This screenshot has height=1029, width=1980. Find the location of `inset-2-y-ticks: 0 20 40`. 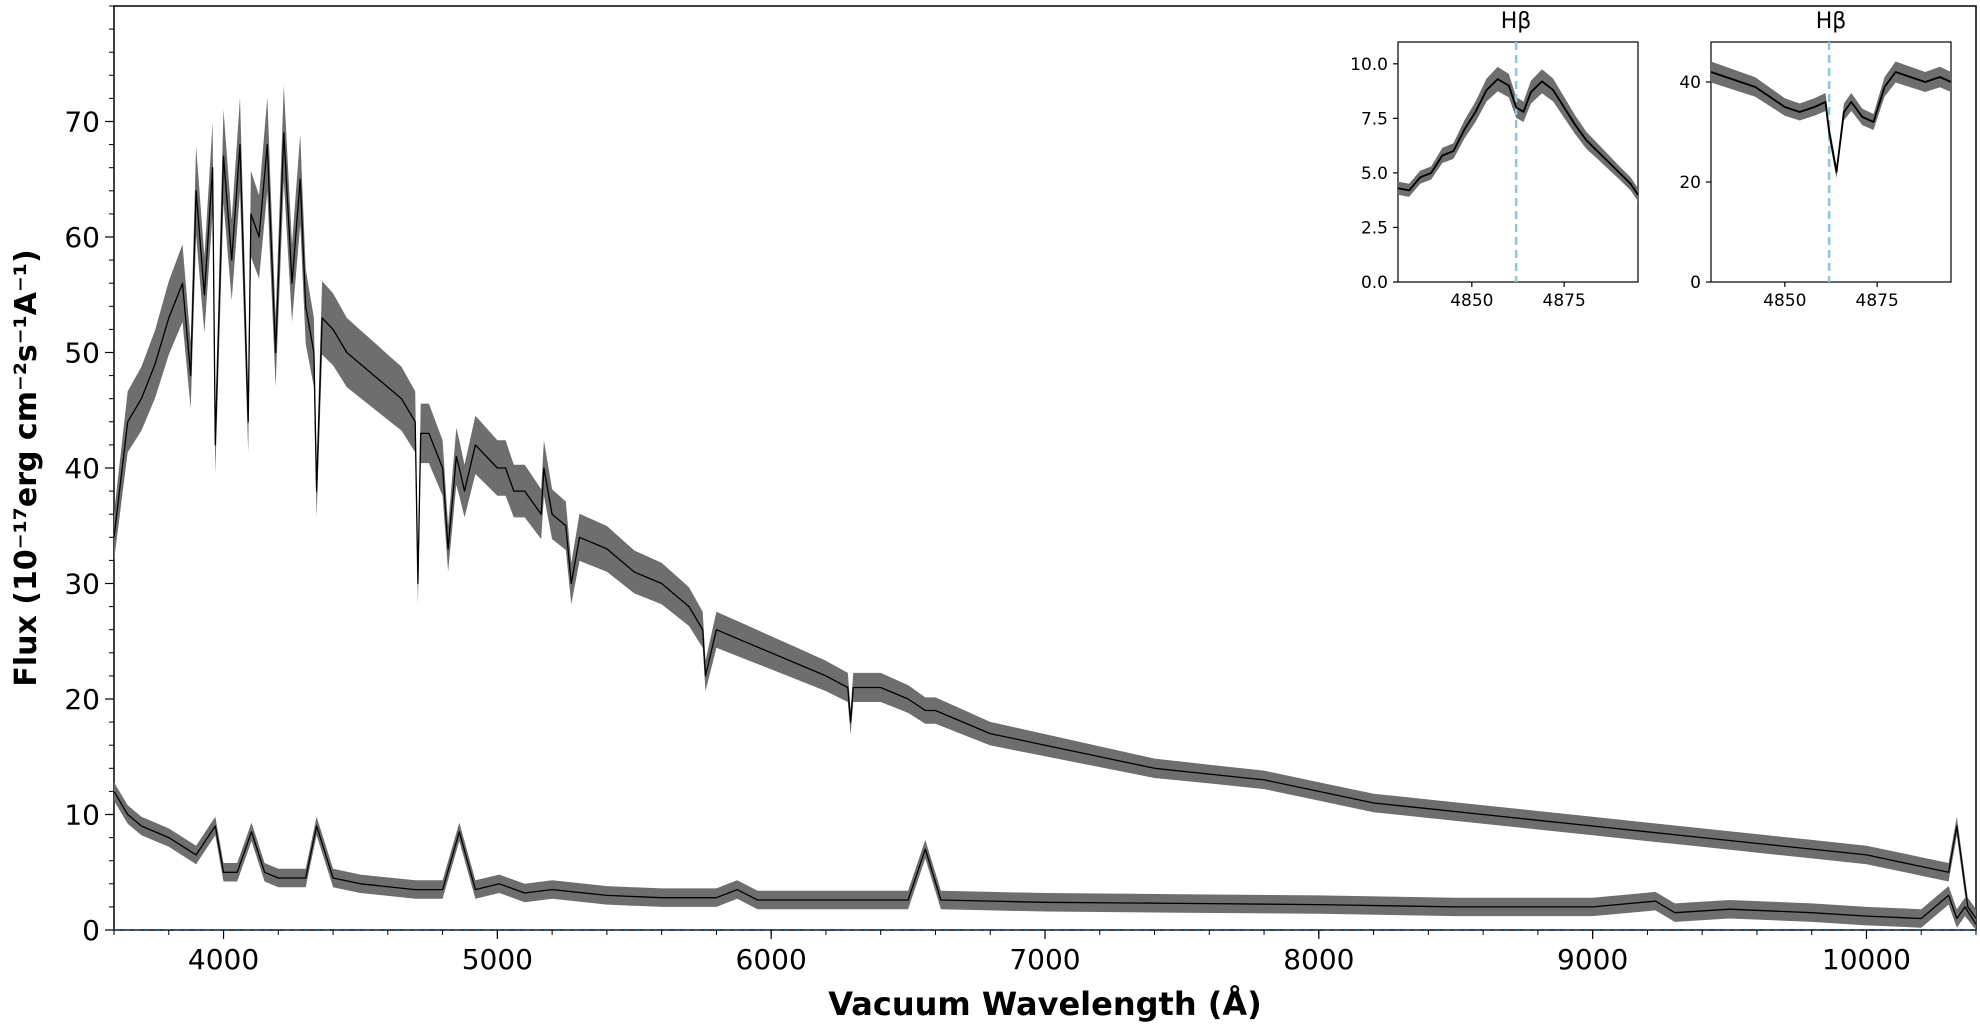

inset-2-y-ticks: 0 20 40 is located at coordinates (1695, 183).